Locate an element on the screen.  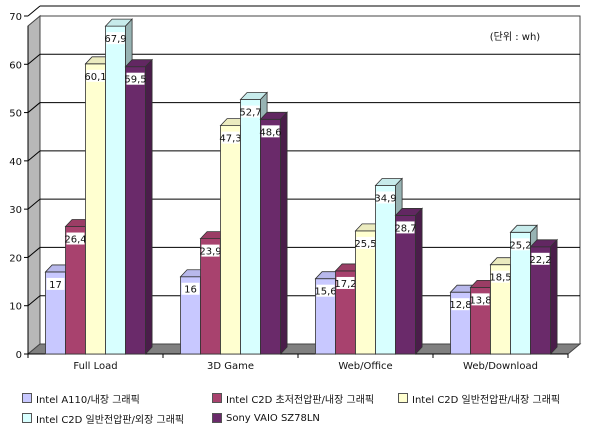
y-tick-label: 60 is located at coordinates (15, 65).